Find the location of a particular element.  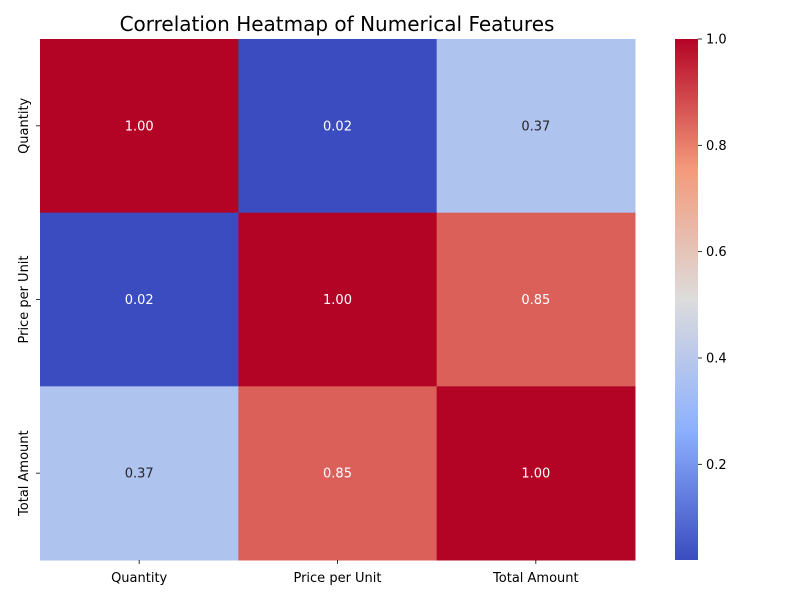

colorbar-tick-label: 0.8 is located at coordinates (716, 146).